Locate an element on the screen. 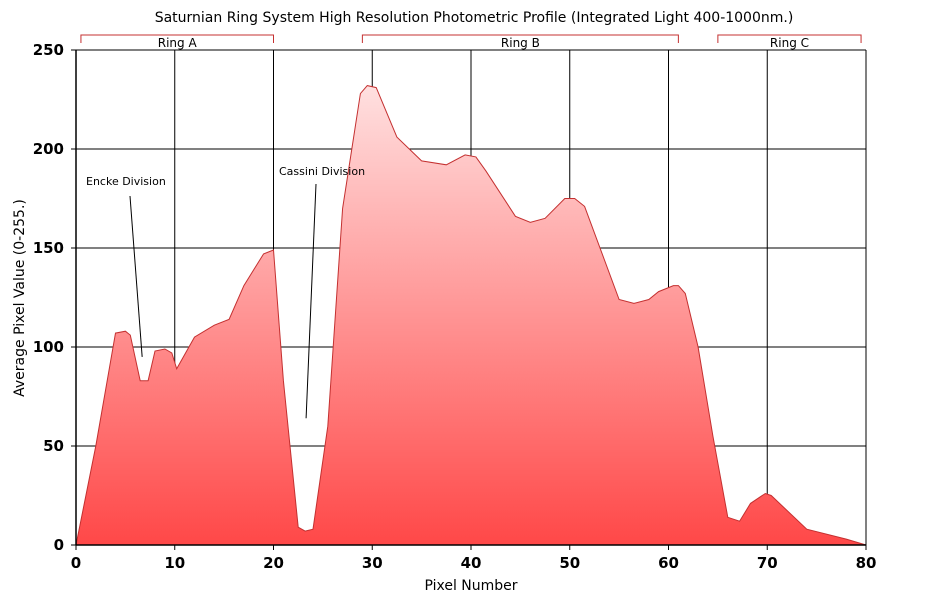  y-tick-label: 0 is located at coordinates (59, 545).